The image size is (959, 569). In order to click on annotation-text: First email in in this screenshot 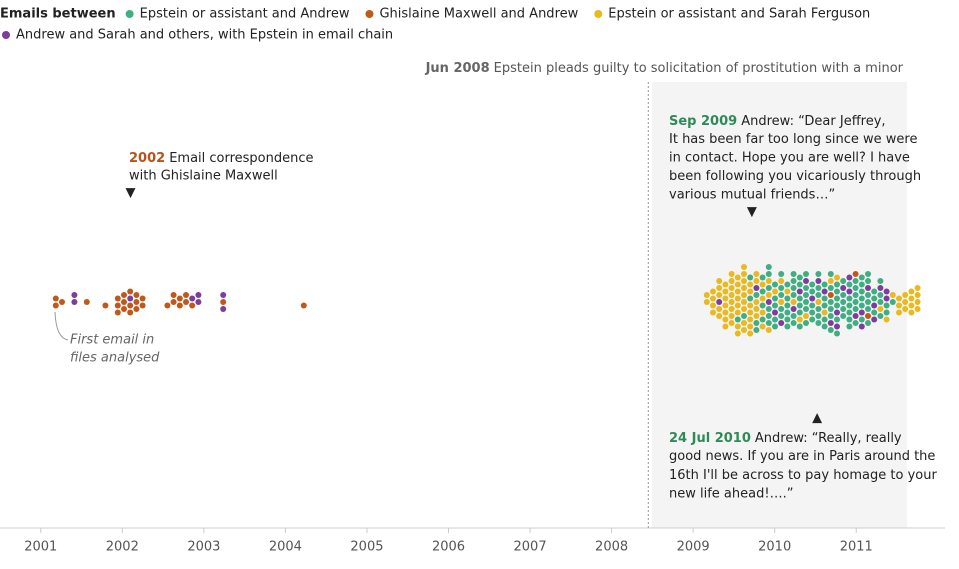, I will do `click(112, 340)`.